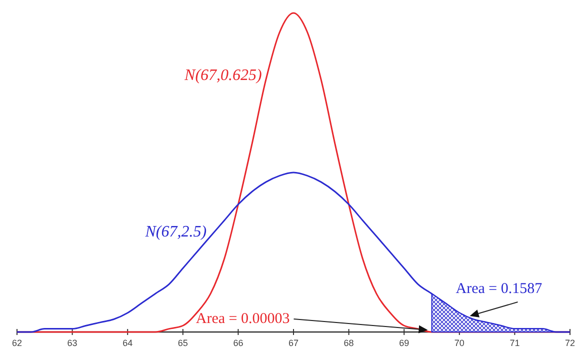 This screenshot has width=581, height=351. Describe the element at coordinates (175, 231) in the screenshot. I see `series-label: N(67,2.5)` at that location.